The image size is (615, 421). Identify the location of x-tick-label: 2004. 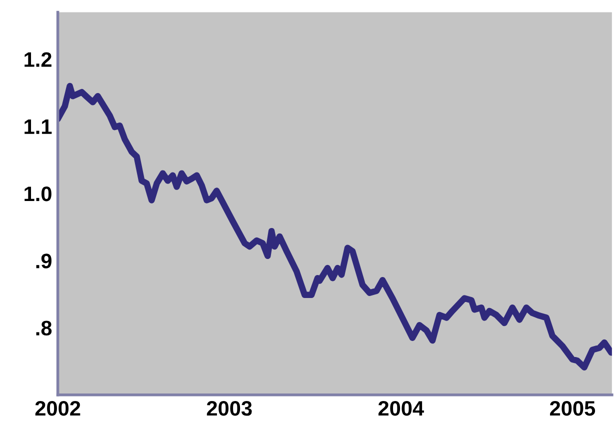
(401, 408).